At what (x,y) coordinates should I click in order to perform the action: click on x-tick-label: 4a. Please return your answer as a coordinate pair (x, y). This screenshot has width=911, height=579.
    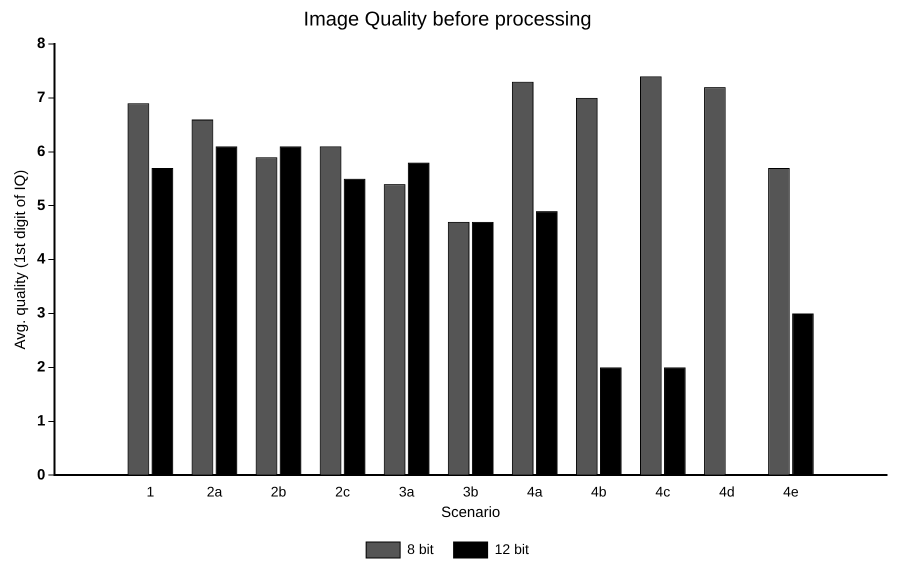
    Looking at the image, I should click on (534, 491).